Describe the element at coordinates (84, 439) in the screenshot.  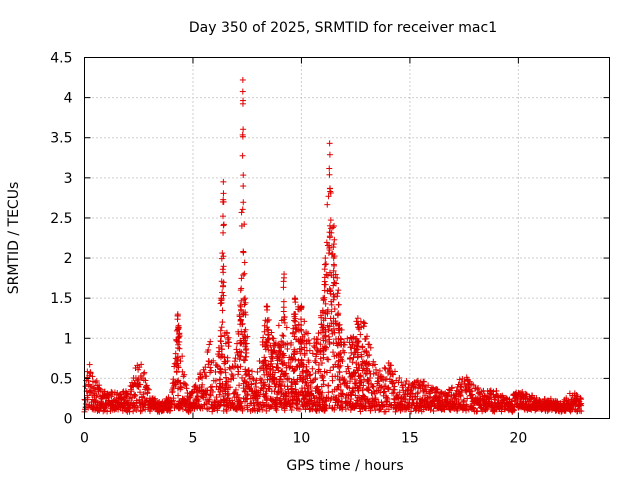
I see `x-tick-label: 0` at that location.